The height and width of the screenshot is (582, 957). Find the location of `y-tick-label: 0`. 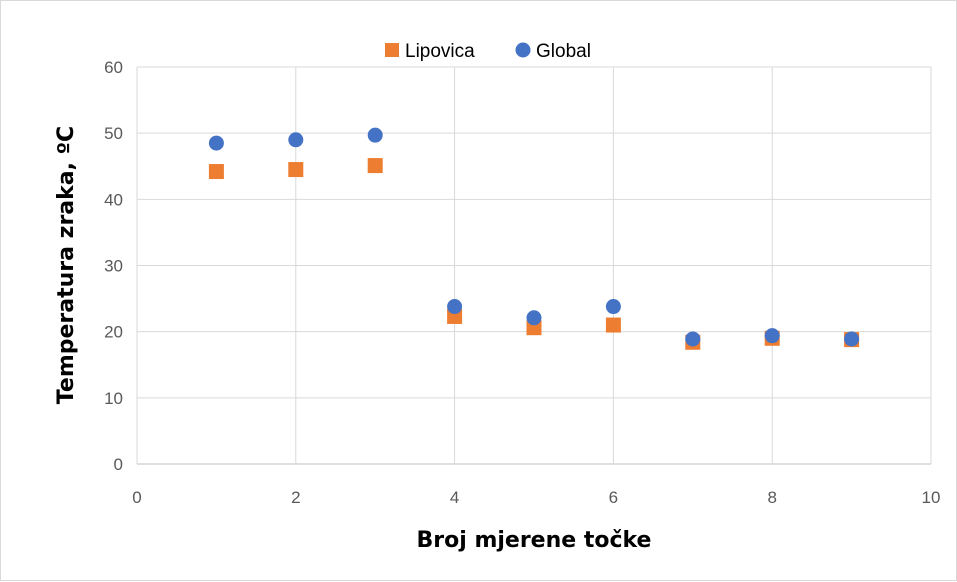

y-tick-label: 0 is located at coordinates (118, 464).